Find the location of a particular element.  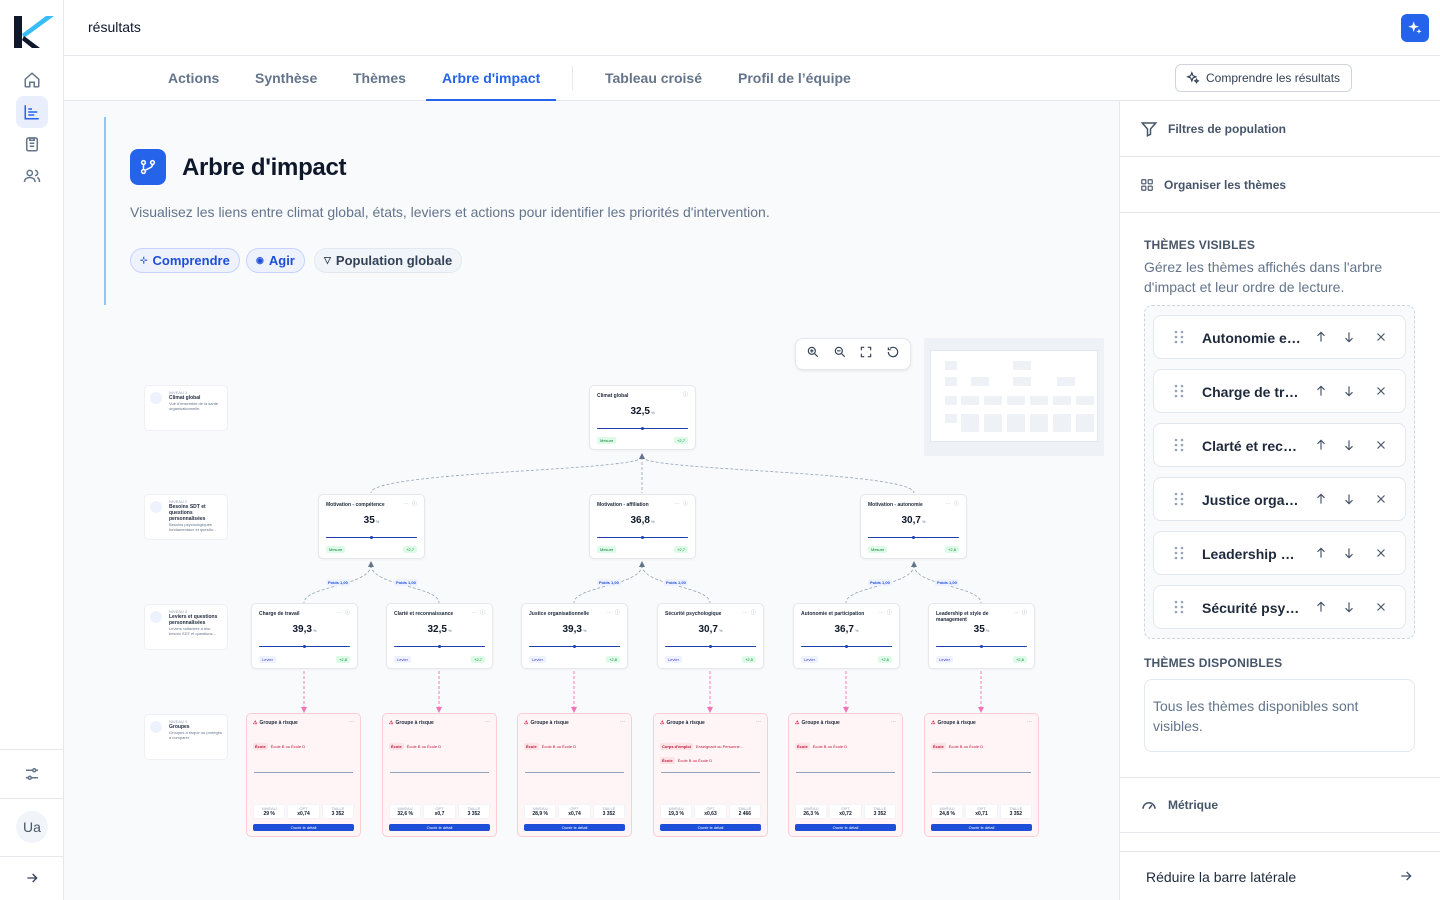

tree-node-lever: Charge de travail ⋯ ⓘ 39,3% Levier +2,8 is located at coordinates (304, 636).